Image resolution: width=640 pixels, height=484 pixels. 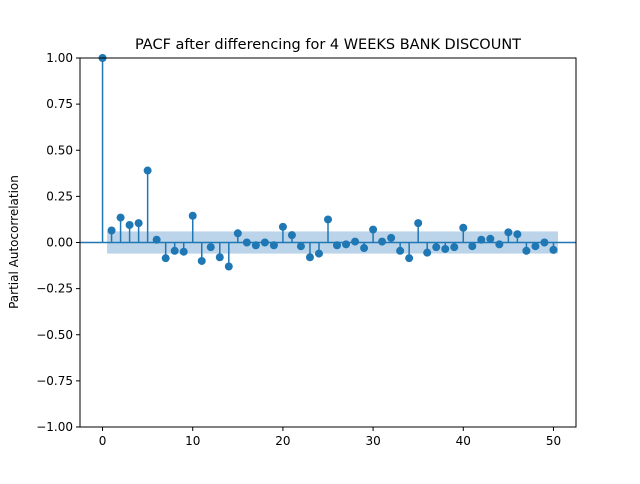 What do you see at coordinates (14, 242) in the screenshot?
I see `y-axis-label: Partial Autocorrelation` at bounding box center [14, 242].